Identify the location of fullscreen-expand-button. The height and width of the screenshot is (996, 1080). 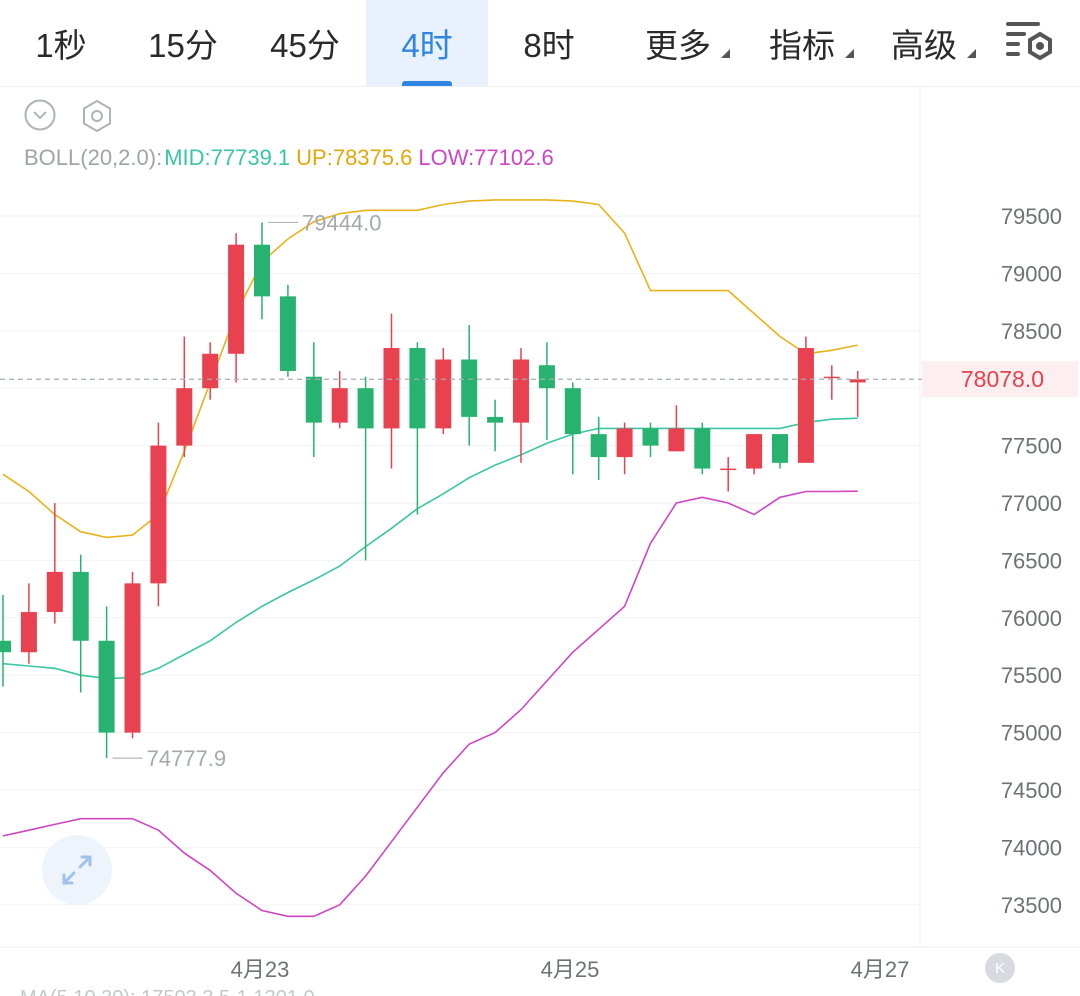
(77, 870).